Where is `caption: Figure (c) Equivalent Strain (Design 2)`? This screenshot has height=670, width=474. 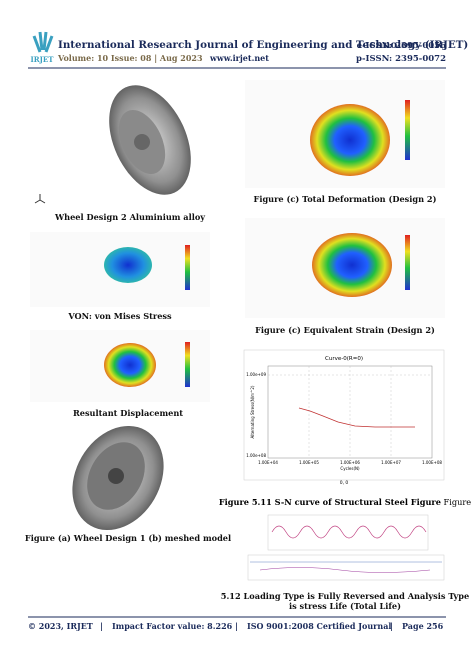
caption: Figure (c) Equivalent Strain (Design 2) is located at coordinates (345, 330).